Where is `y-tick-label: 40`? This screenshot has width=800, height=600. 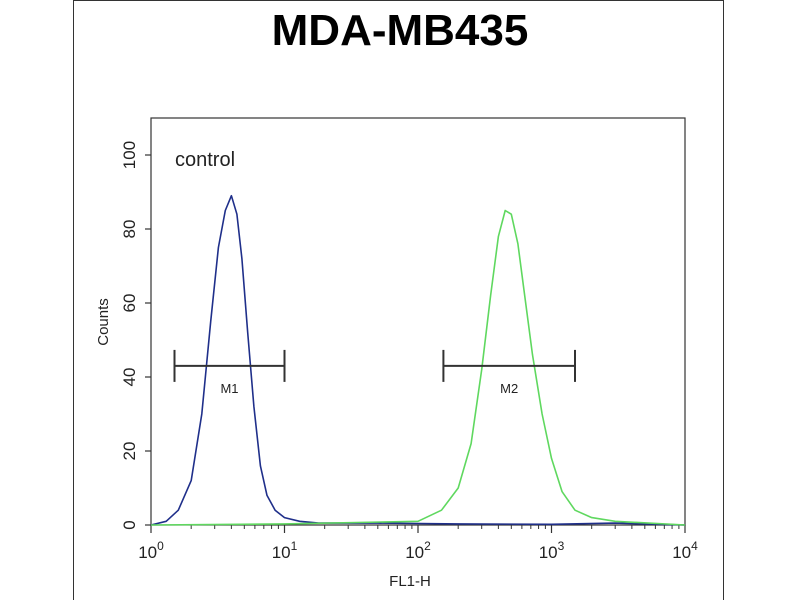
y-tick-label: 40 is located at coordinates (129, 377).